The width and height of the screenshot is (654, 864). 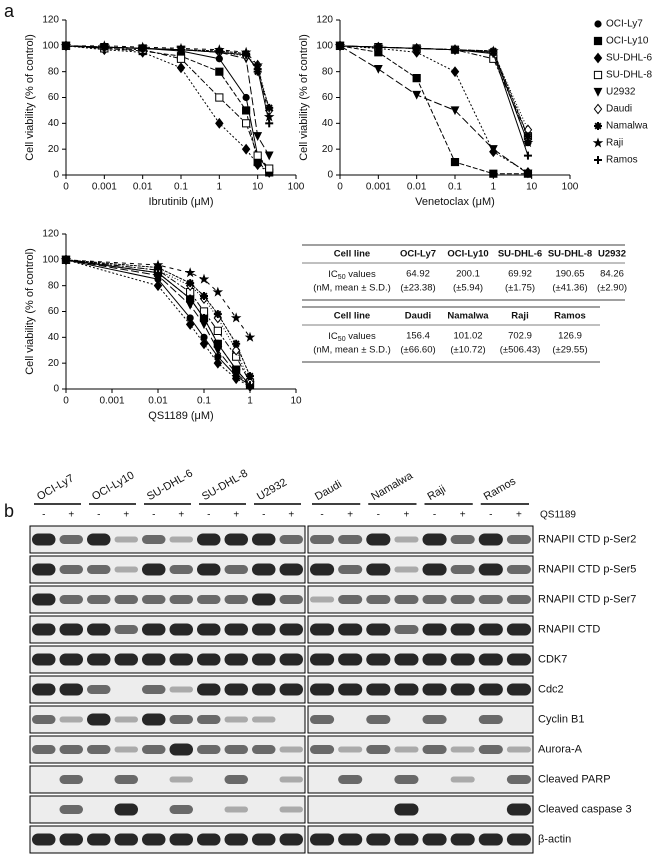 I want to click on table-value: 101.02, so click(x=467, y=336).